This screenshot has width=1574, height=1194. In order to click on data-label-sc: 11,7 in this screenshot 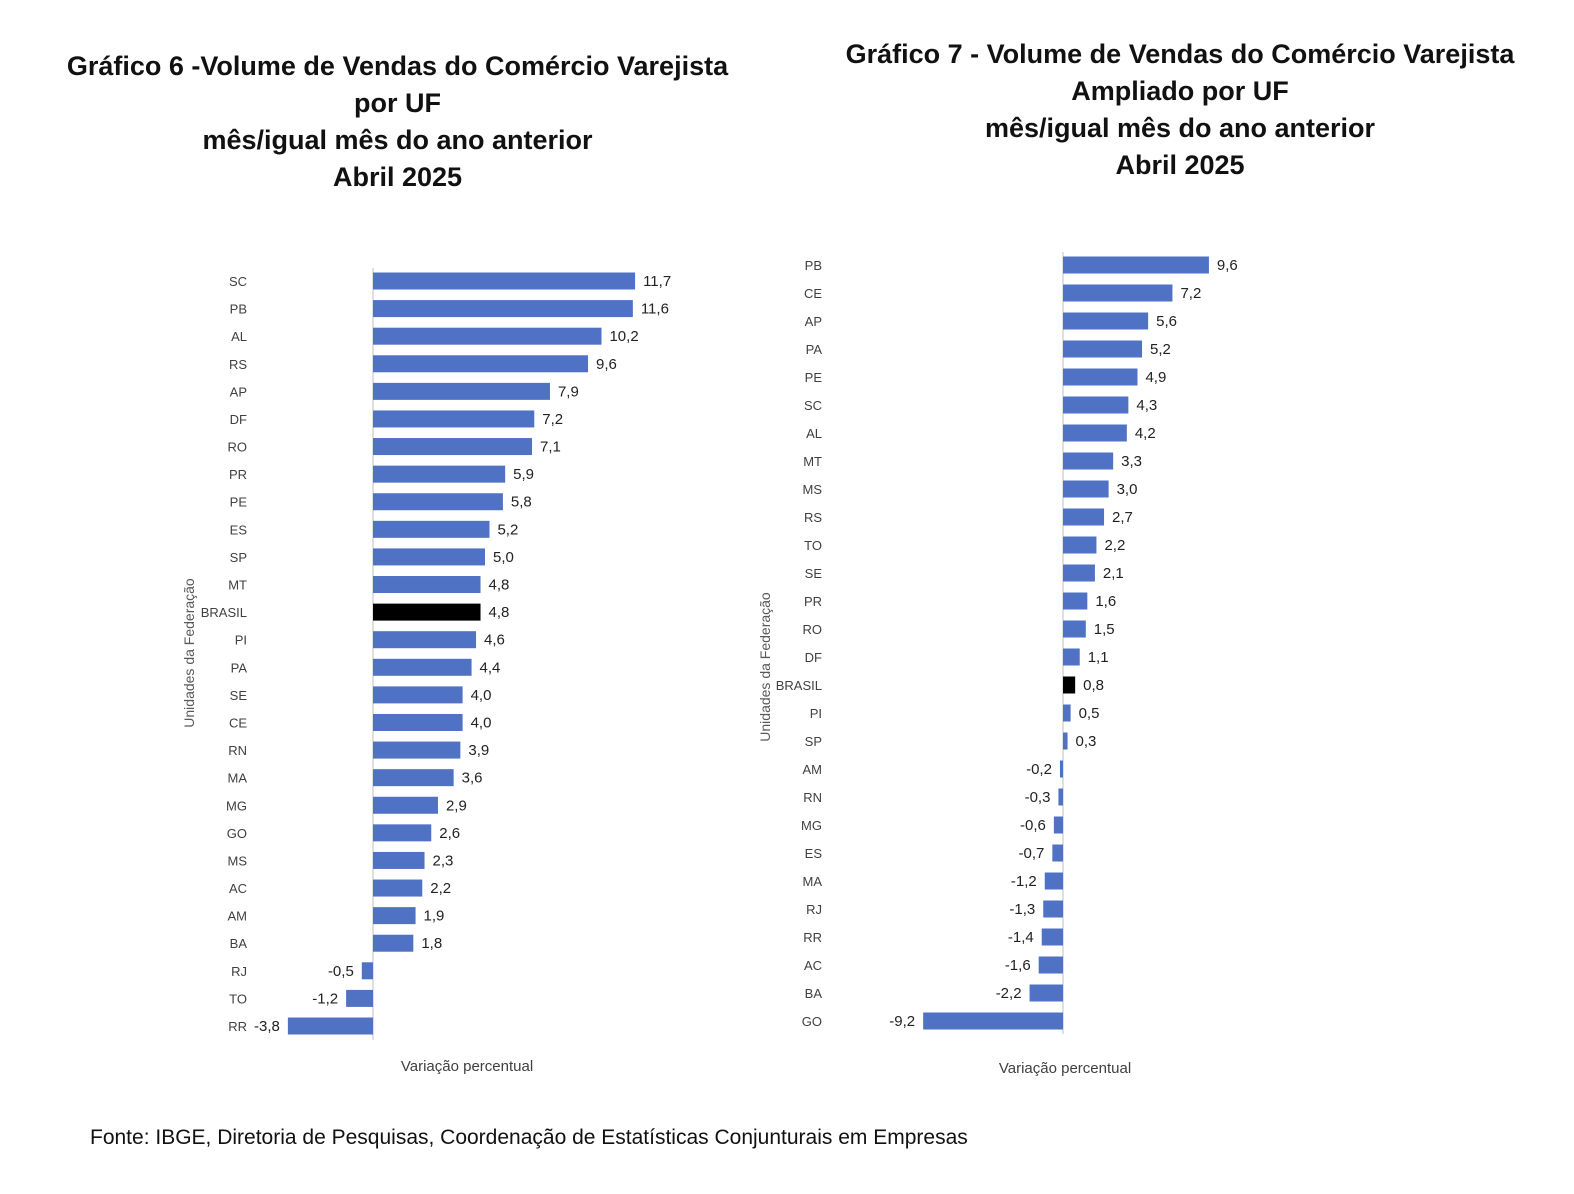, I will do `click(657, 281)`.